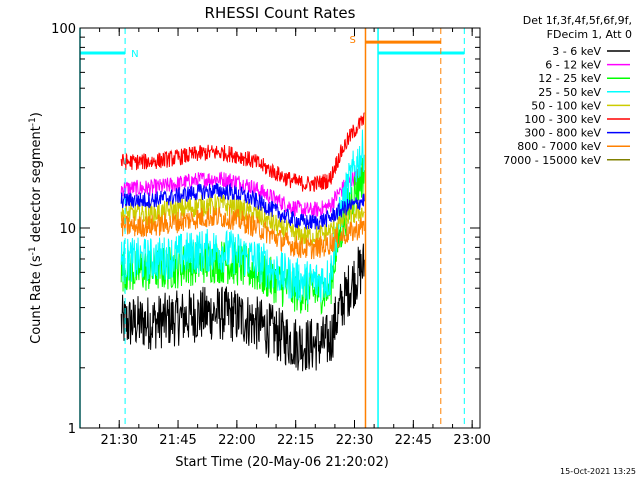  Describe the element at coordinates (562, 133) in the screenshot. I see `legend-label: 300 - 800 keV` at that location.